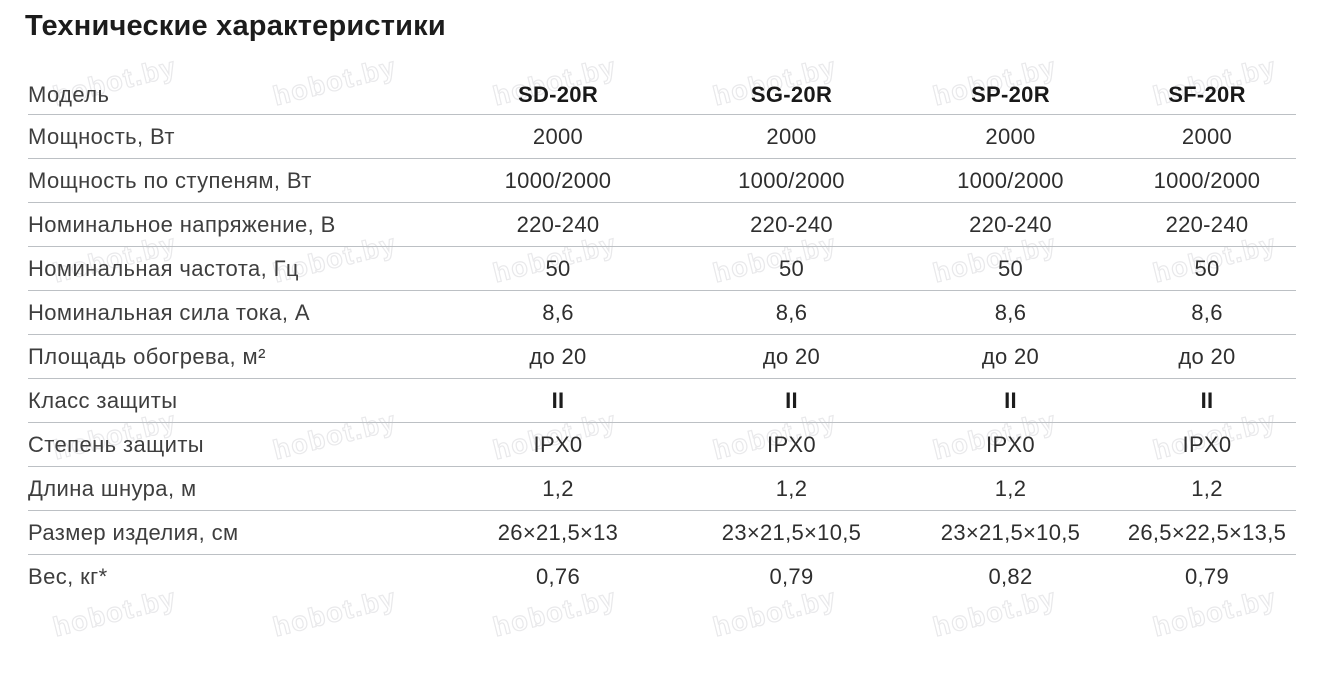 The height and width of the screenshot is (676, 1324). Describe the element at coordinates (232, 488) in the screenshot. I see `row-label: Длина шнура, м` at that location.